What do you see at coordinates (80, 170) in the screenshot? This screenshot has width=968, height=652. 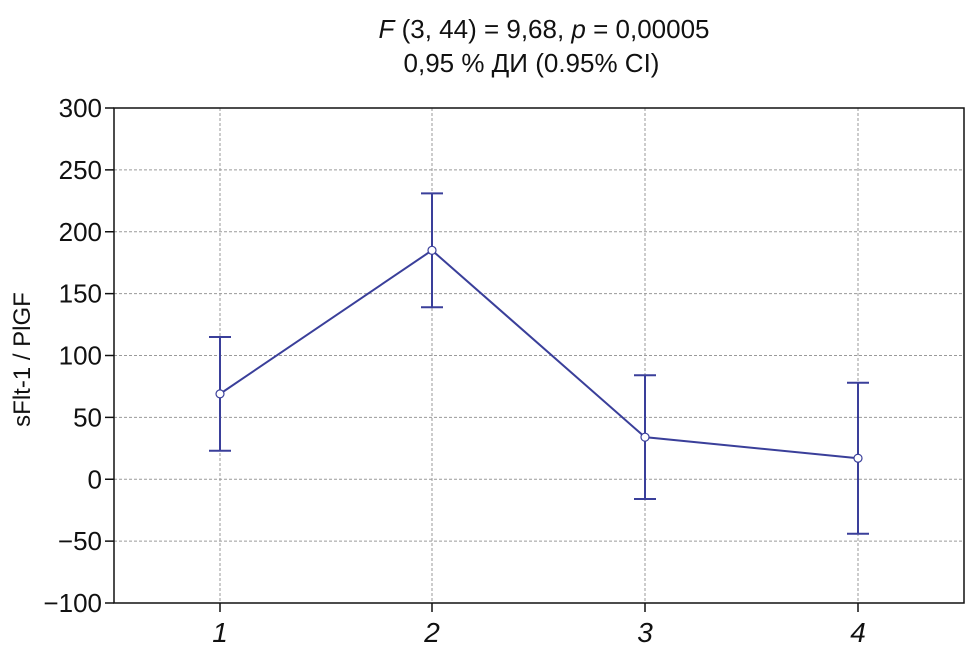 I see `y-tick-label: 250` at bounding box center [80, 170].